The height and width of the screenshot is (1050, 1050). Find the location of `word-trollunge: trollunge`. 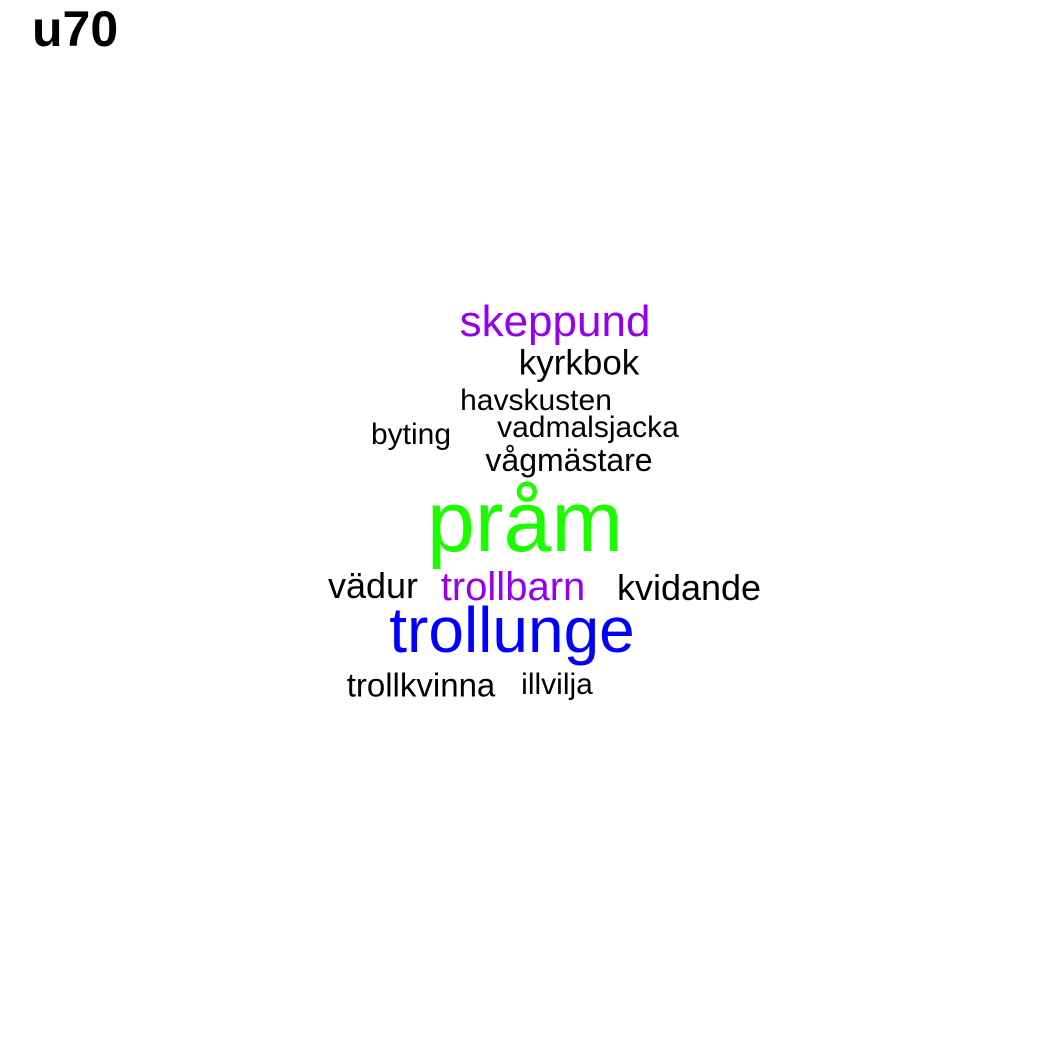

word-trollunge: trollunge is located at coordinates (512, 630).